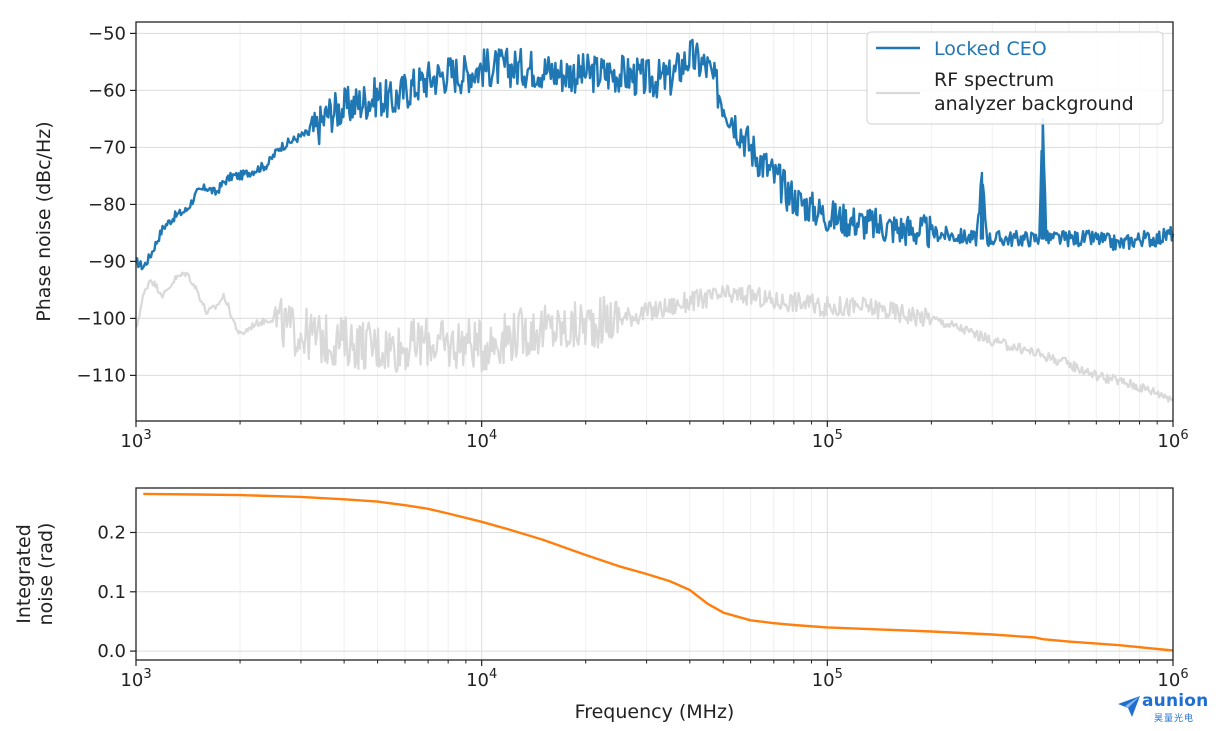 This screenshot has height=731, width=1223. I want to click on y-tick-label: 0.2, so click(111, 532).